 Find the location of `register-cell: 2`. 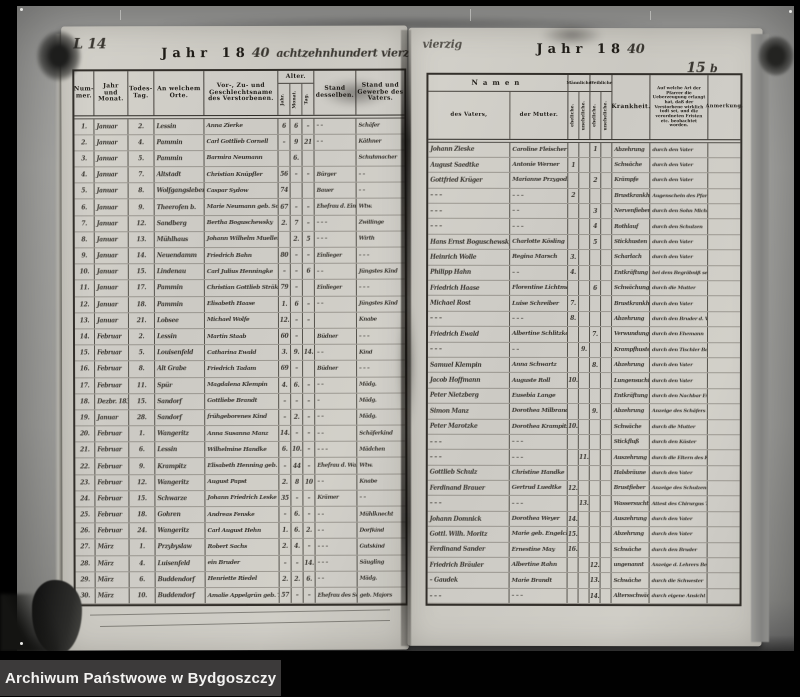

register-cell: 2 is located at coordinates (596, 180).